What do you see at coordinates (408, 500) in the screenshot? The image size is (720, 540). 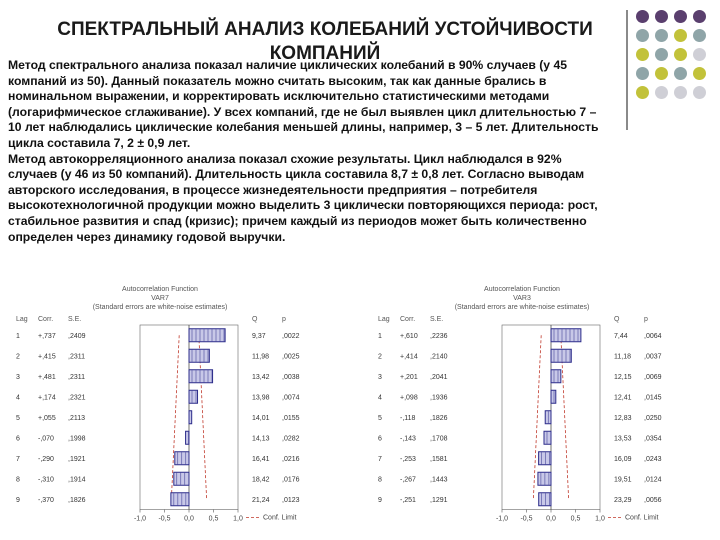 I see `table-cell: -,251` at bounding box center [408, 500].